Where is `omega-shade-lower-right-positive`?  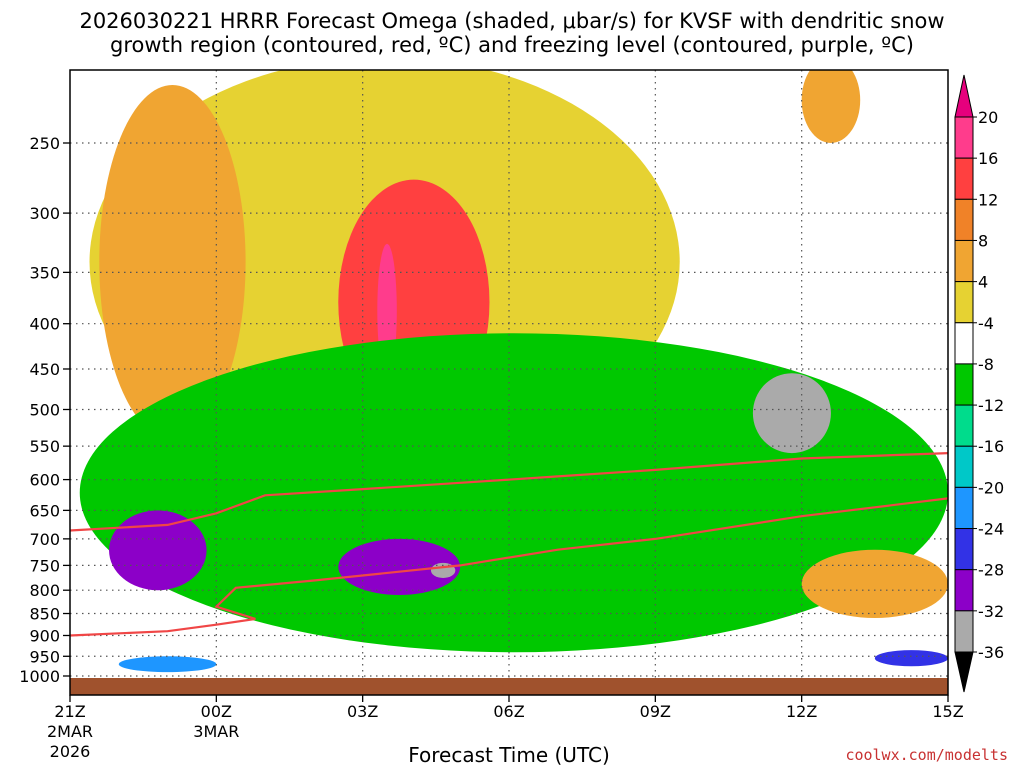
omega-shade-lower-right-positive is located at coordinates (874, 584).